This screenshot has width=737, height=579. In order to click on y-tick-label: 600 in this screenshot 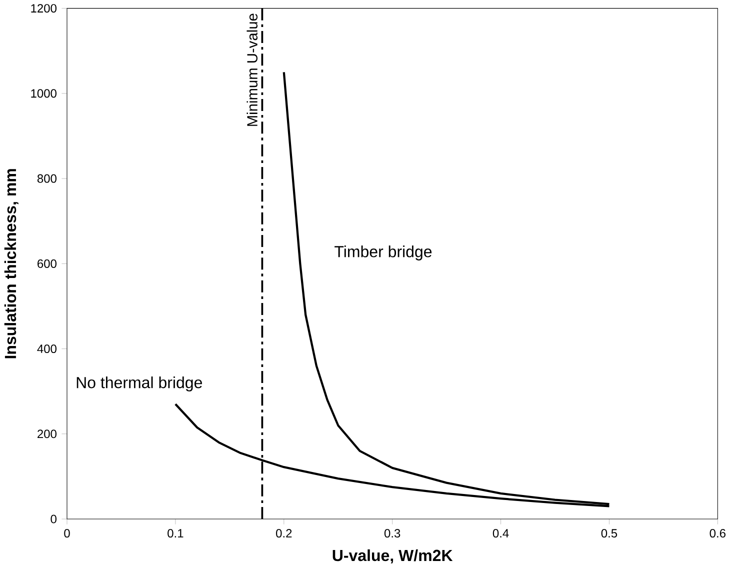, I will do `click(47, 263)`.